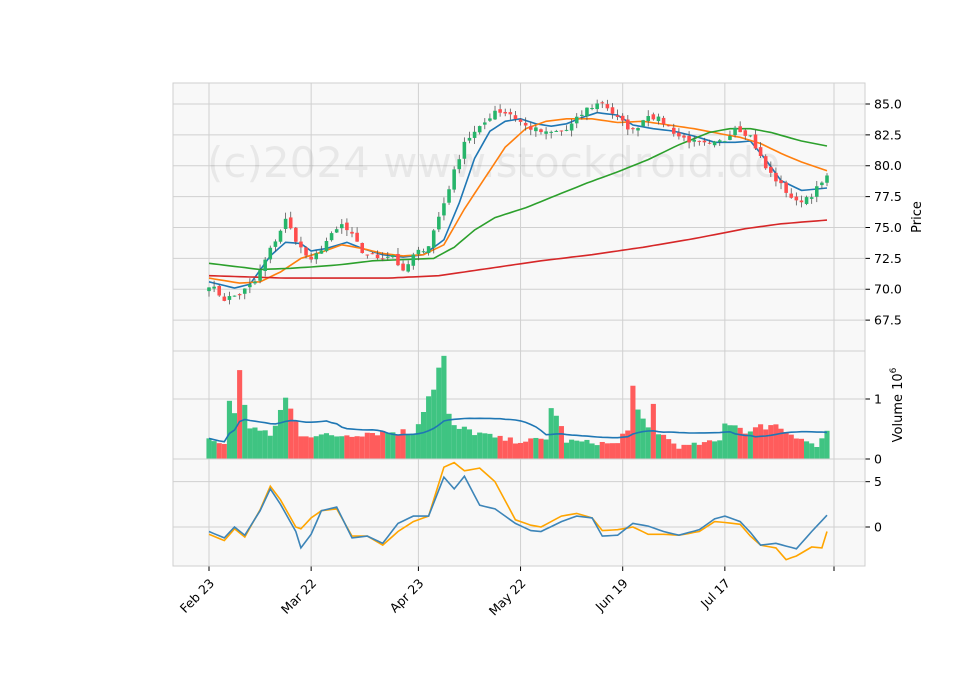 The height and width of the screenshot is (695, 960). I want to click on volume-average-line, so click(518, 430).